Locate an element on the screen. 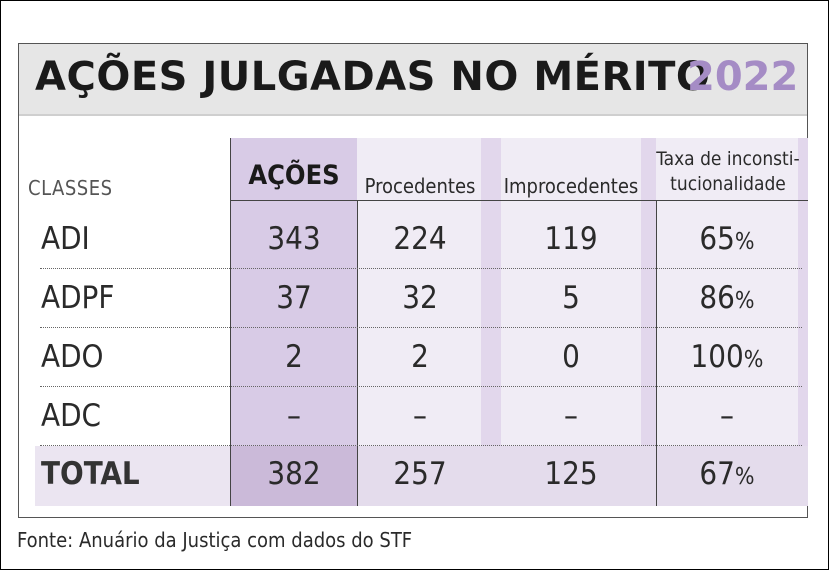  header-taxa-line1: Taxa de inconsti- is located at coordinates (728, 159).